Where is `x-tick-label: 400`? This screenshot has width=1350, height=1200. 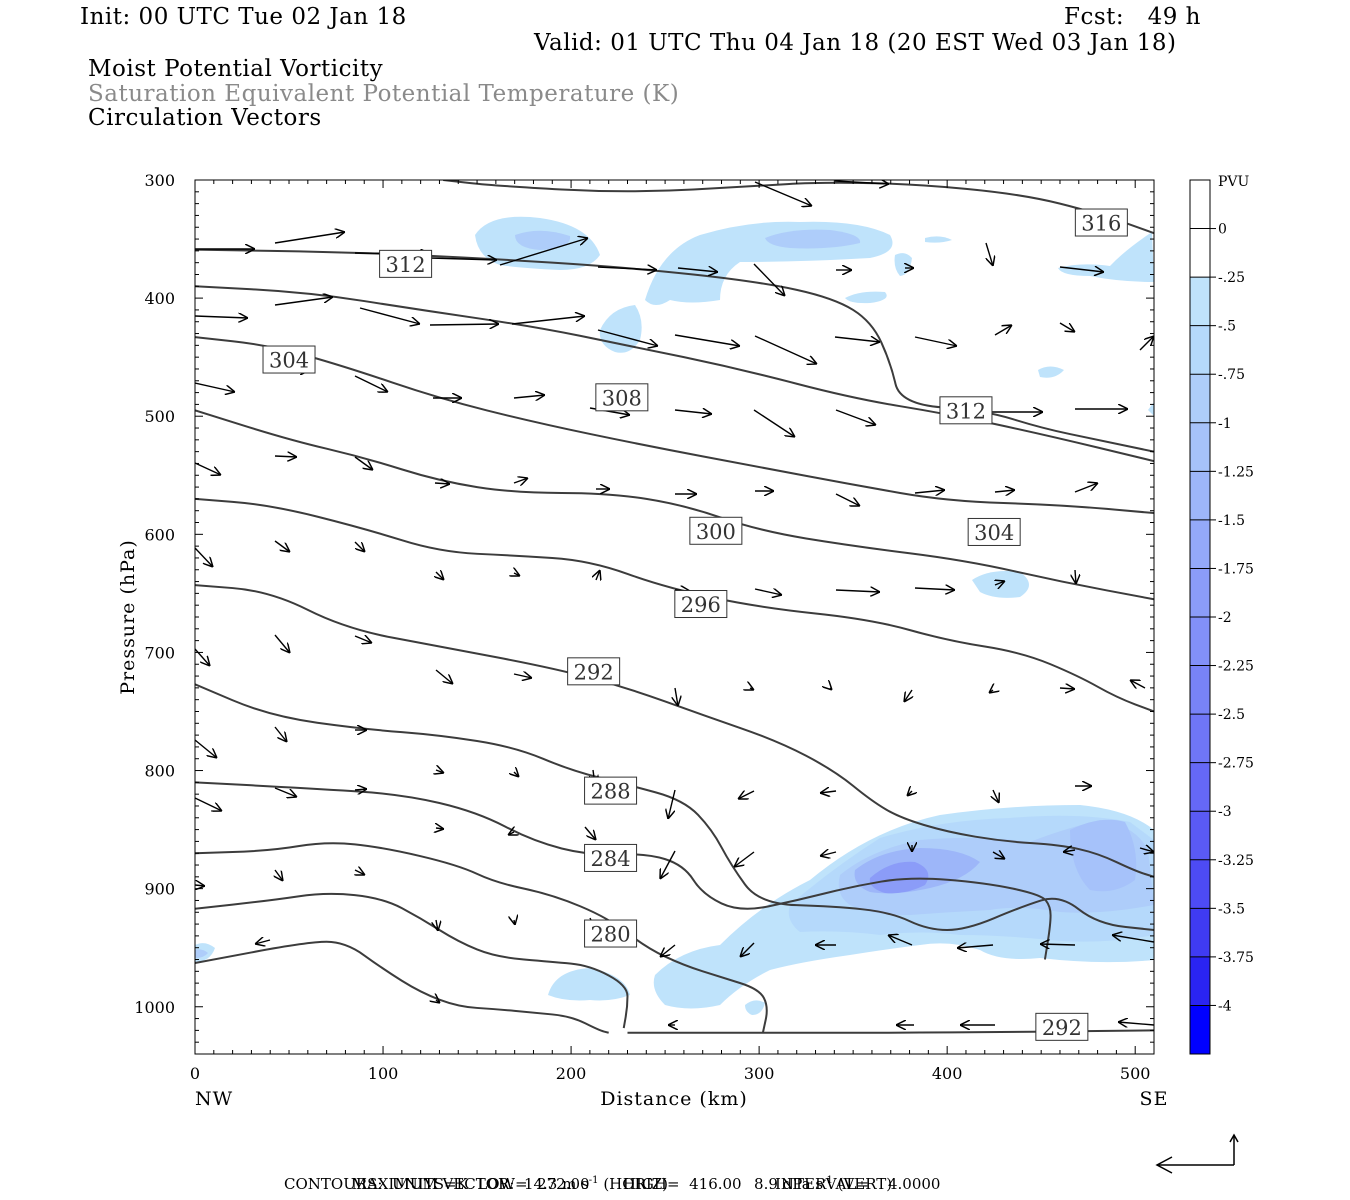 x-tick-label: 400 is located at coordinates (947, 1073).